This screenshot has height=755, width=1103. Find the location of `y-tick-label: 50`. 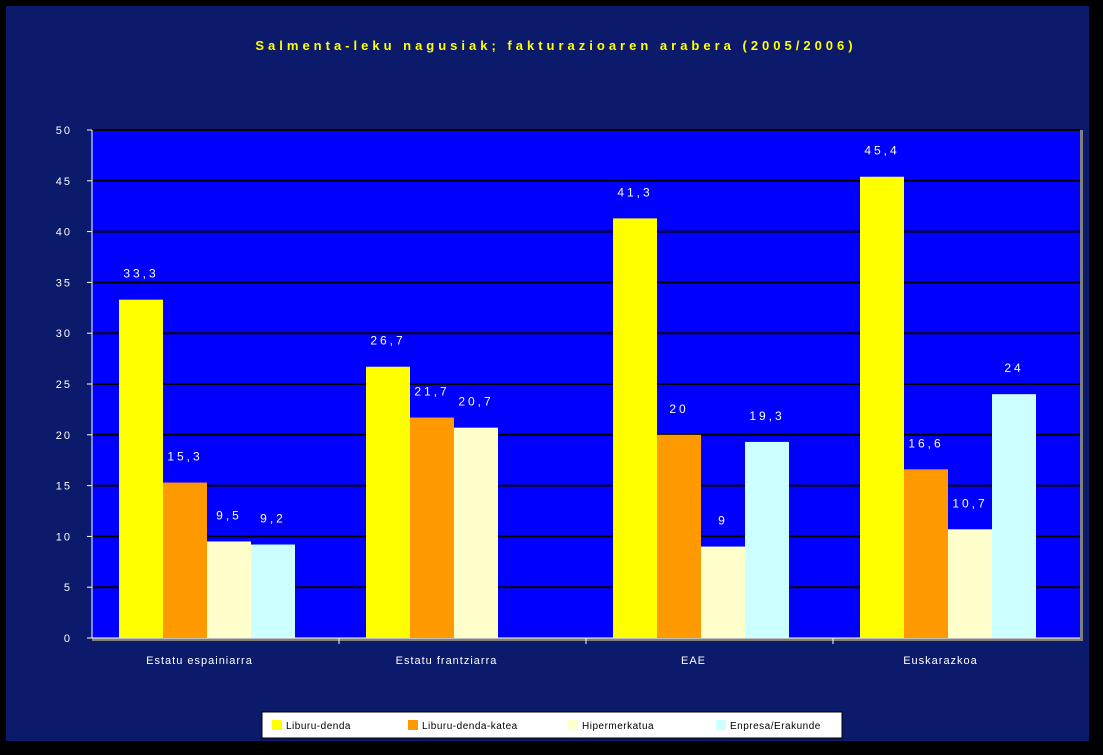

y-tick-label: 50 is located at coordinates (64, 131).